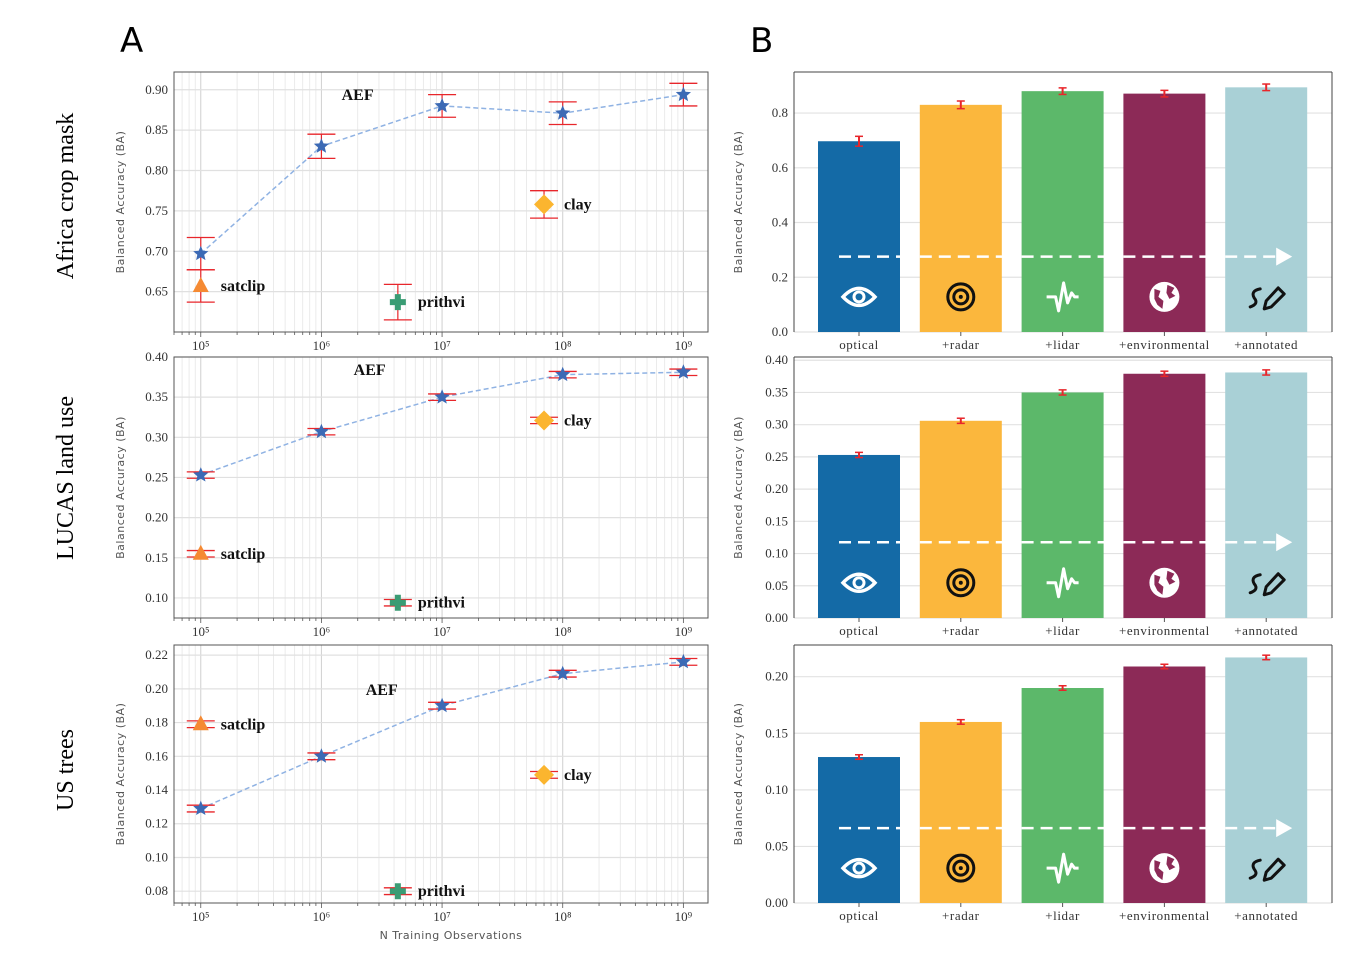 This screenshot has width=1364, height=959. I want to click on y-tick-label: 0.00, so click(776, 617).